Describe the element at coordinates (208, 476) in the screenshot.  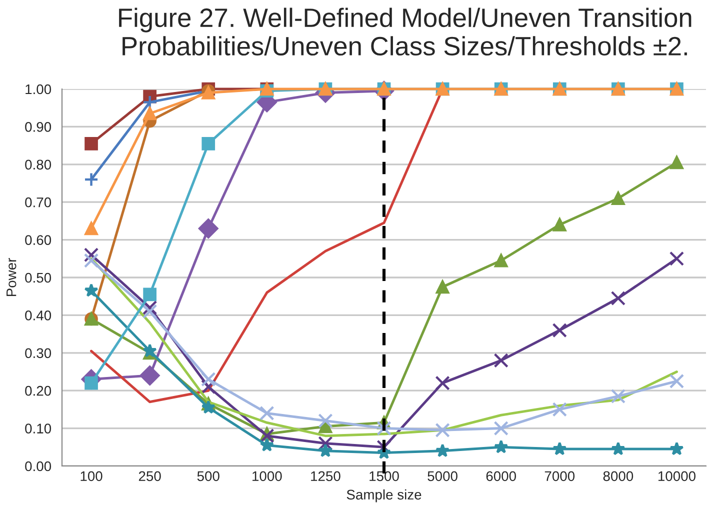
I see `x-tick-label: 500` at that location.